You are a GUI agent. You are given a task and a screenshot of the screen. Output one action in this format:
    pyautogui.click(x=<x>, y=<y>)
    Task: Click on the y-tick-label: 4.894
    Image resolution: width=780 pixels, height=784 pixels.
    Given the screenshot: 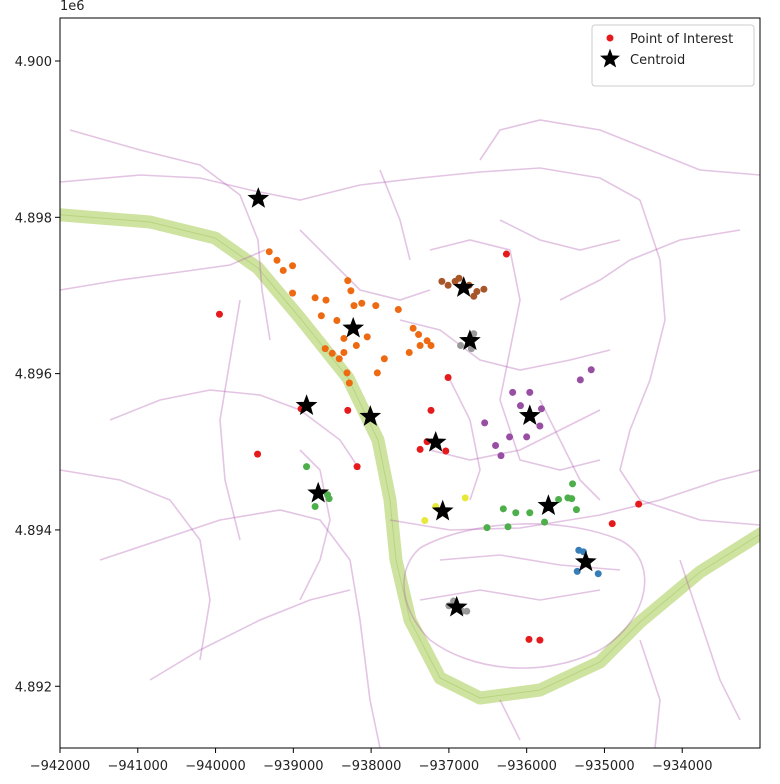 What is the action you would take?
    pyautogui.click(x=33, y=531)
    